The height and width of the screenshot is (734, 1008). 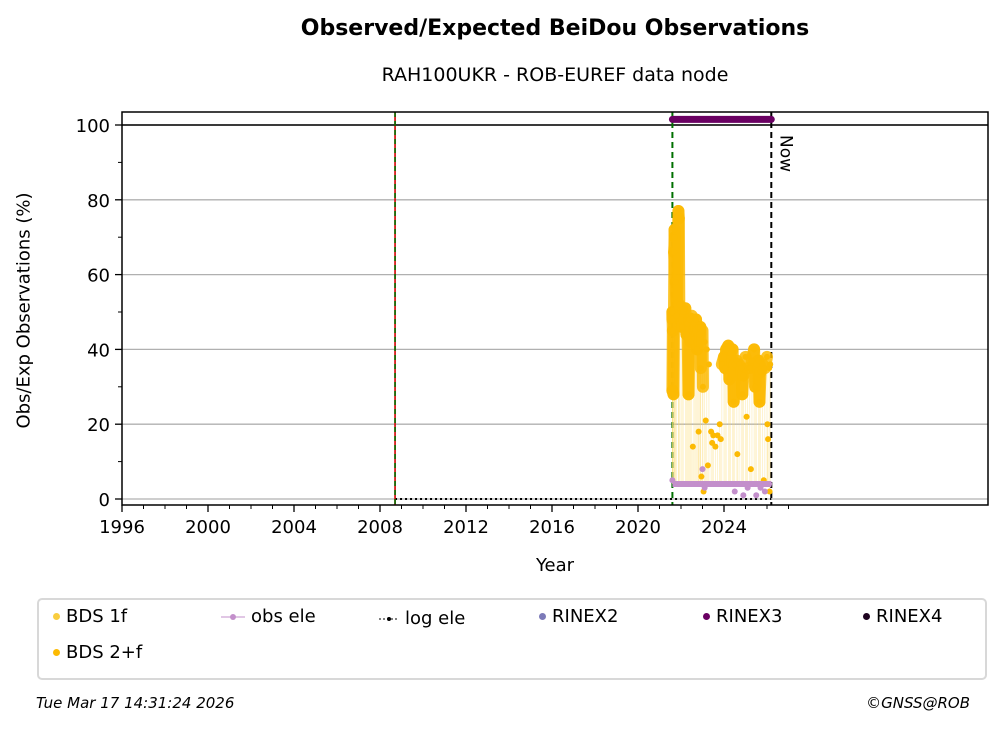 I want to click on timestamp: Tue Mar 17 14:31:24 2026, so click(x=135, y=703).